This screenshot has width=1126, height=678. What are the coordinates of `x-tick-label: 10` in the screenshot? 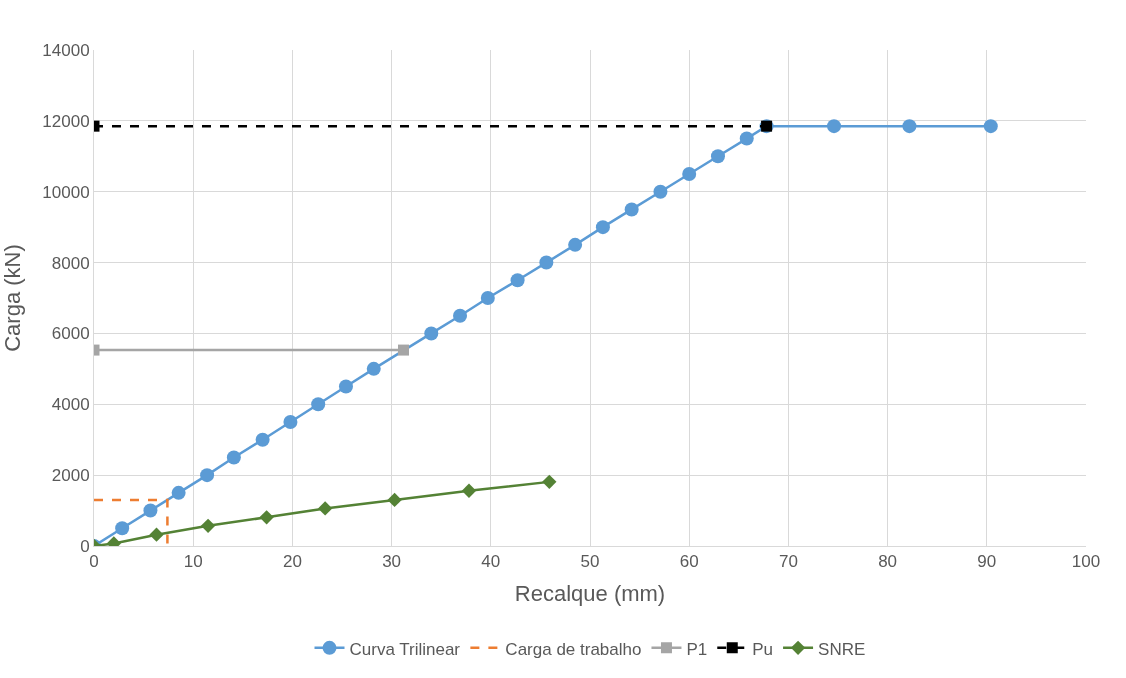 It's located at (193, 562).